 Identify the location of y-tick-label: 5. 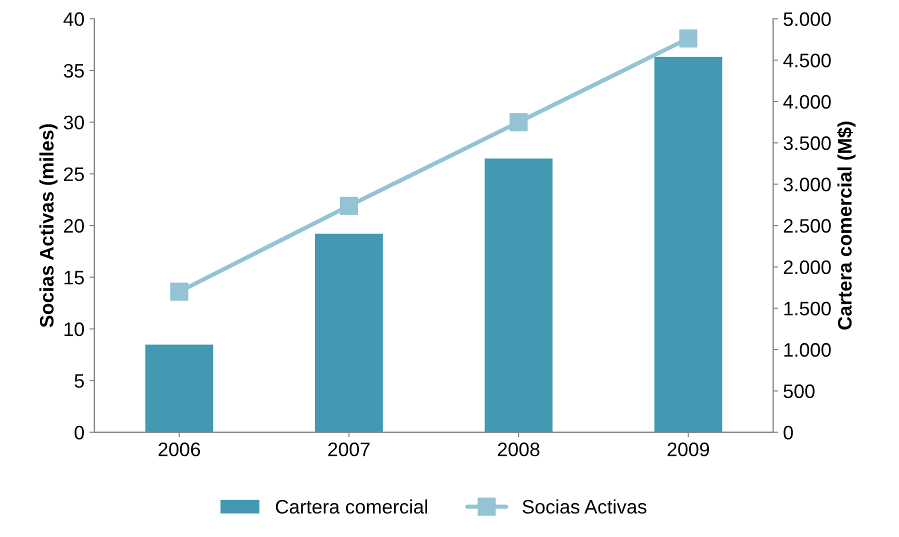
(79, 381).